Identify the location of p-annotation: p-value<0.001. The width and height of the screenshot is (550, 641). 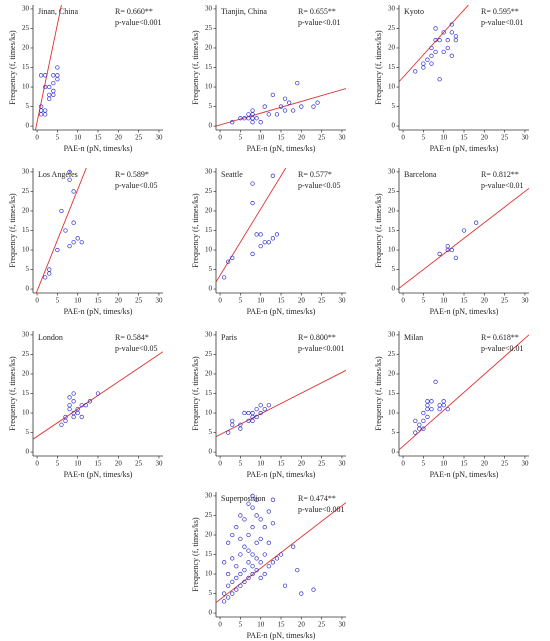
(138, 22).